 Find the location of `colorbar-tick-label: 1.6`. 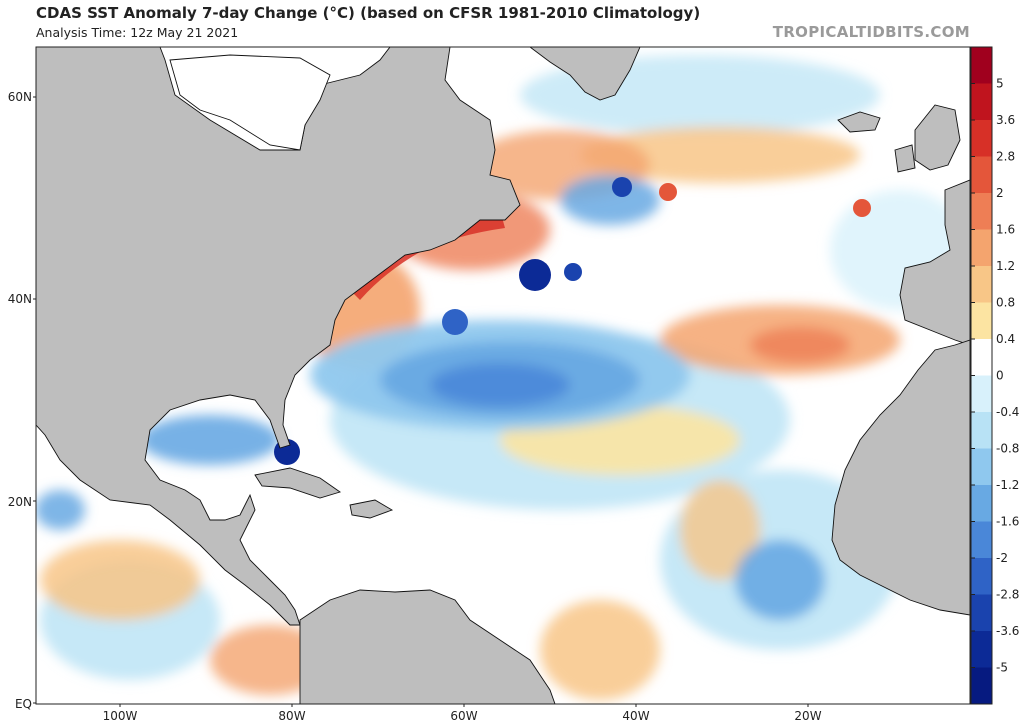

colorbar-tick-label: 1.6 is located at coordinates (1005, 230).